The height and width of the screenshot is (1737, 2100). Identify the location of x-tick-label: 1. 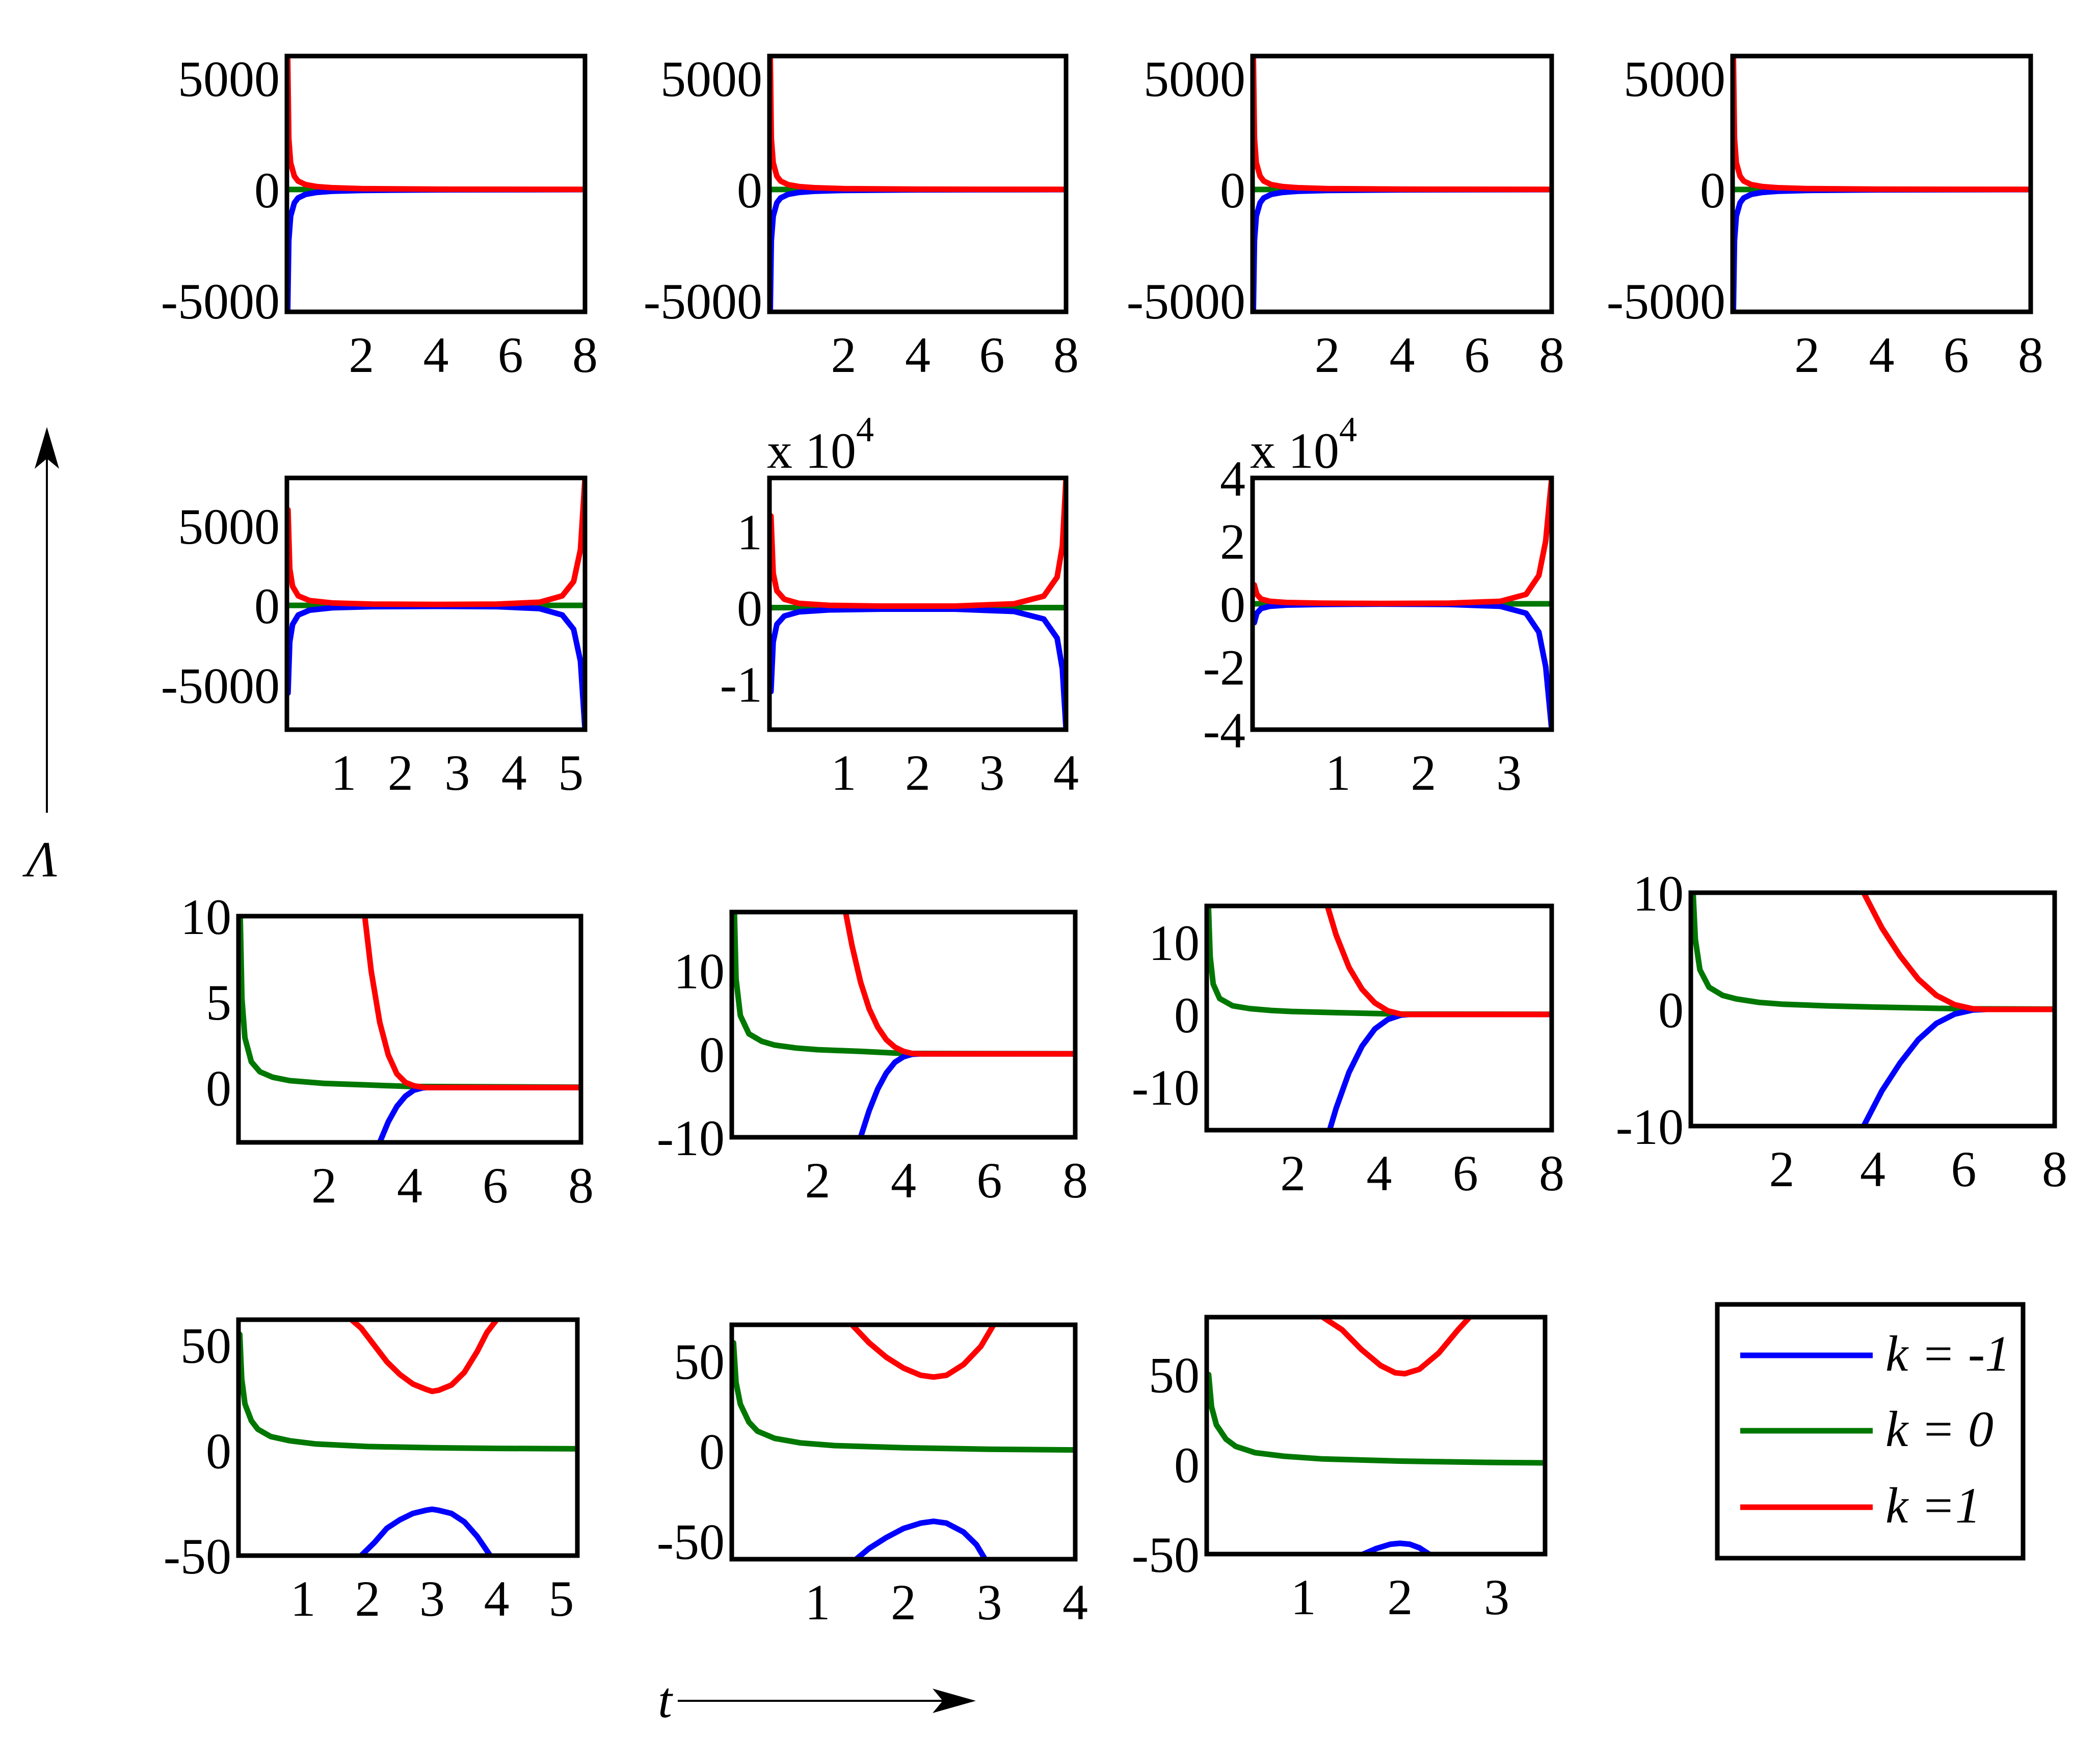
(303, 1599).